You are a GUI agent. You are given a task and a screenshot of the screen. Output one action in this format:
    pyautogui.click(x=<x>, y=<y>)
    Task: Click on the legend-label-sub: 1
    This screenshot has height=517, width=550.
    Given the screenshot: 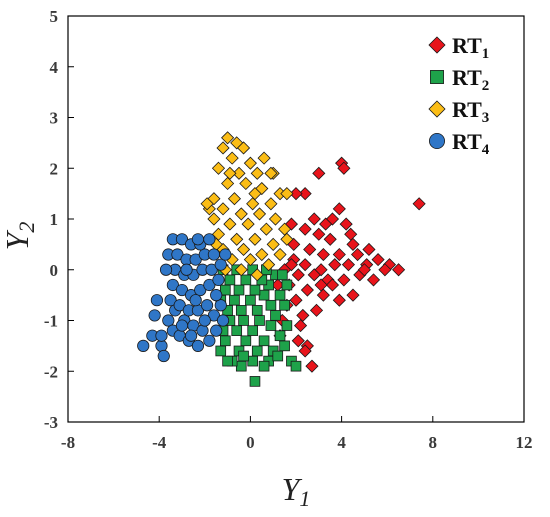 What is the action you would take?
    pyautogui.click(x=486, y=54)
    